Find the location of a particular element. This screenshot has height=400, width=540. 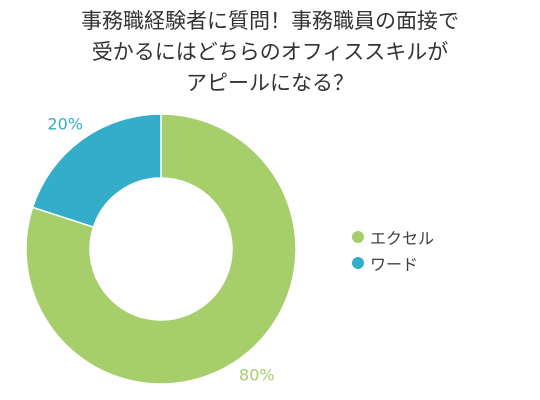

legend-label-word: ワード is located at coordinates (394, 264).